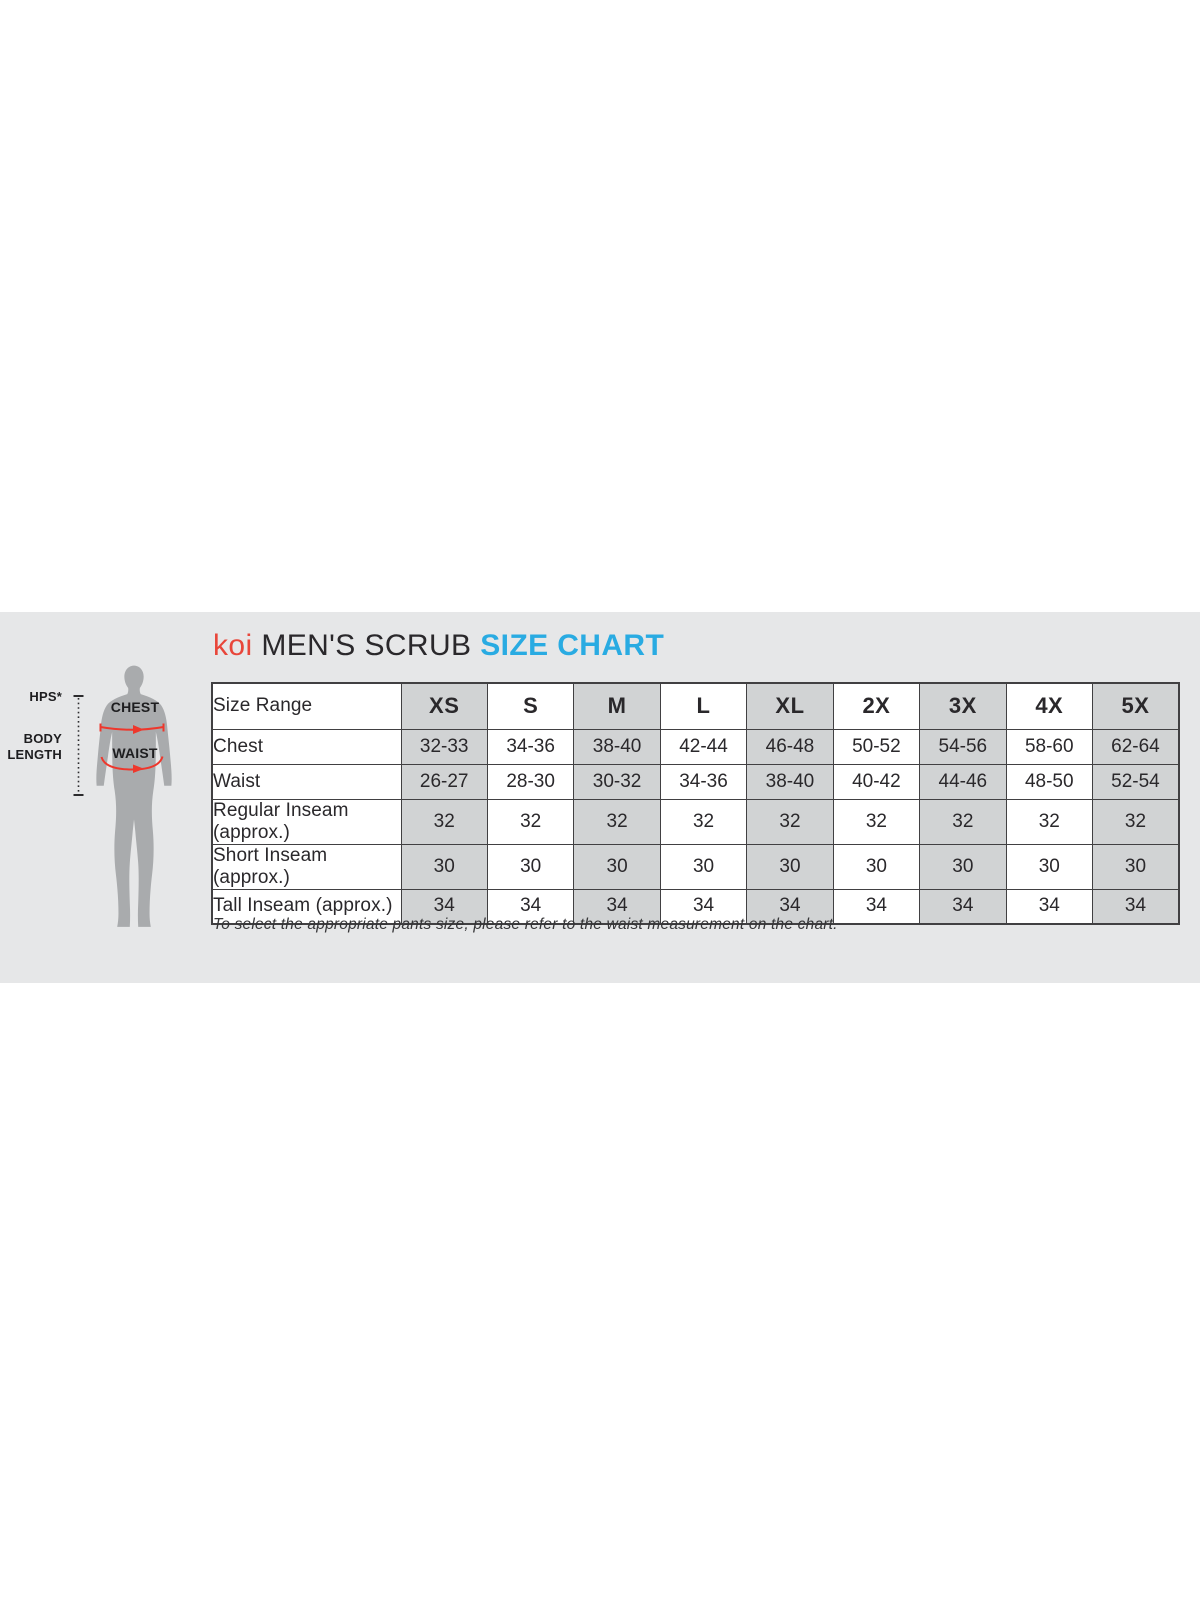 The width and height of the screenshot is (1200, 1600). What do you see at coordinates (444, 746) in the screenshot?
I see `size-value-cell: 32-33` at bounding box center [444, 746].